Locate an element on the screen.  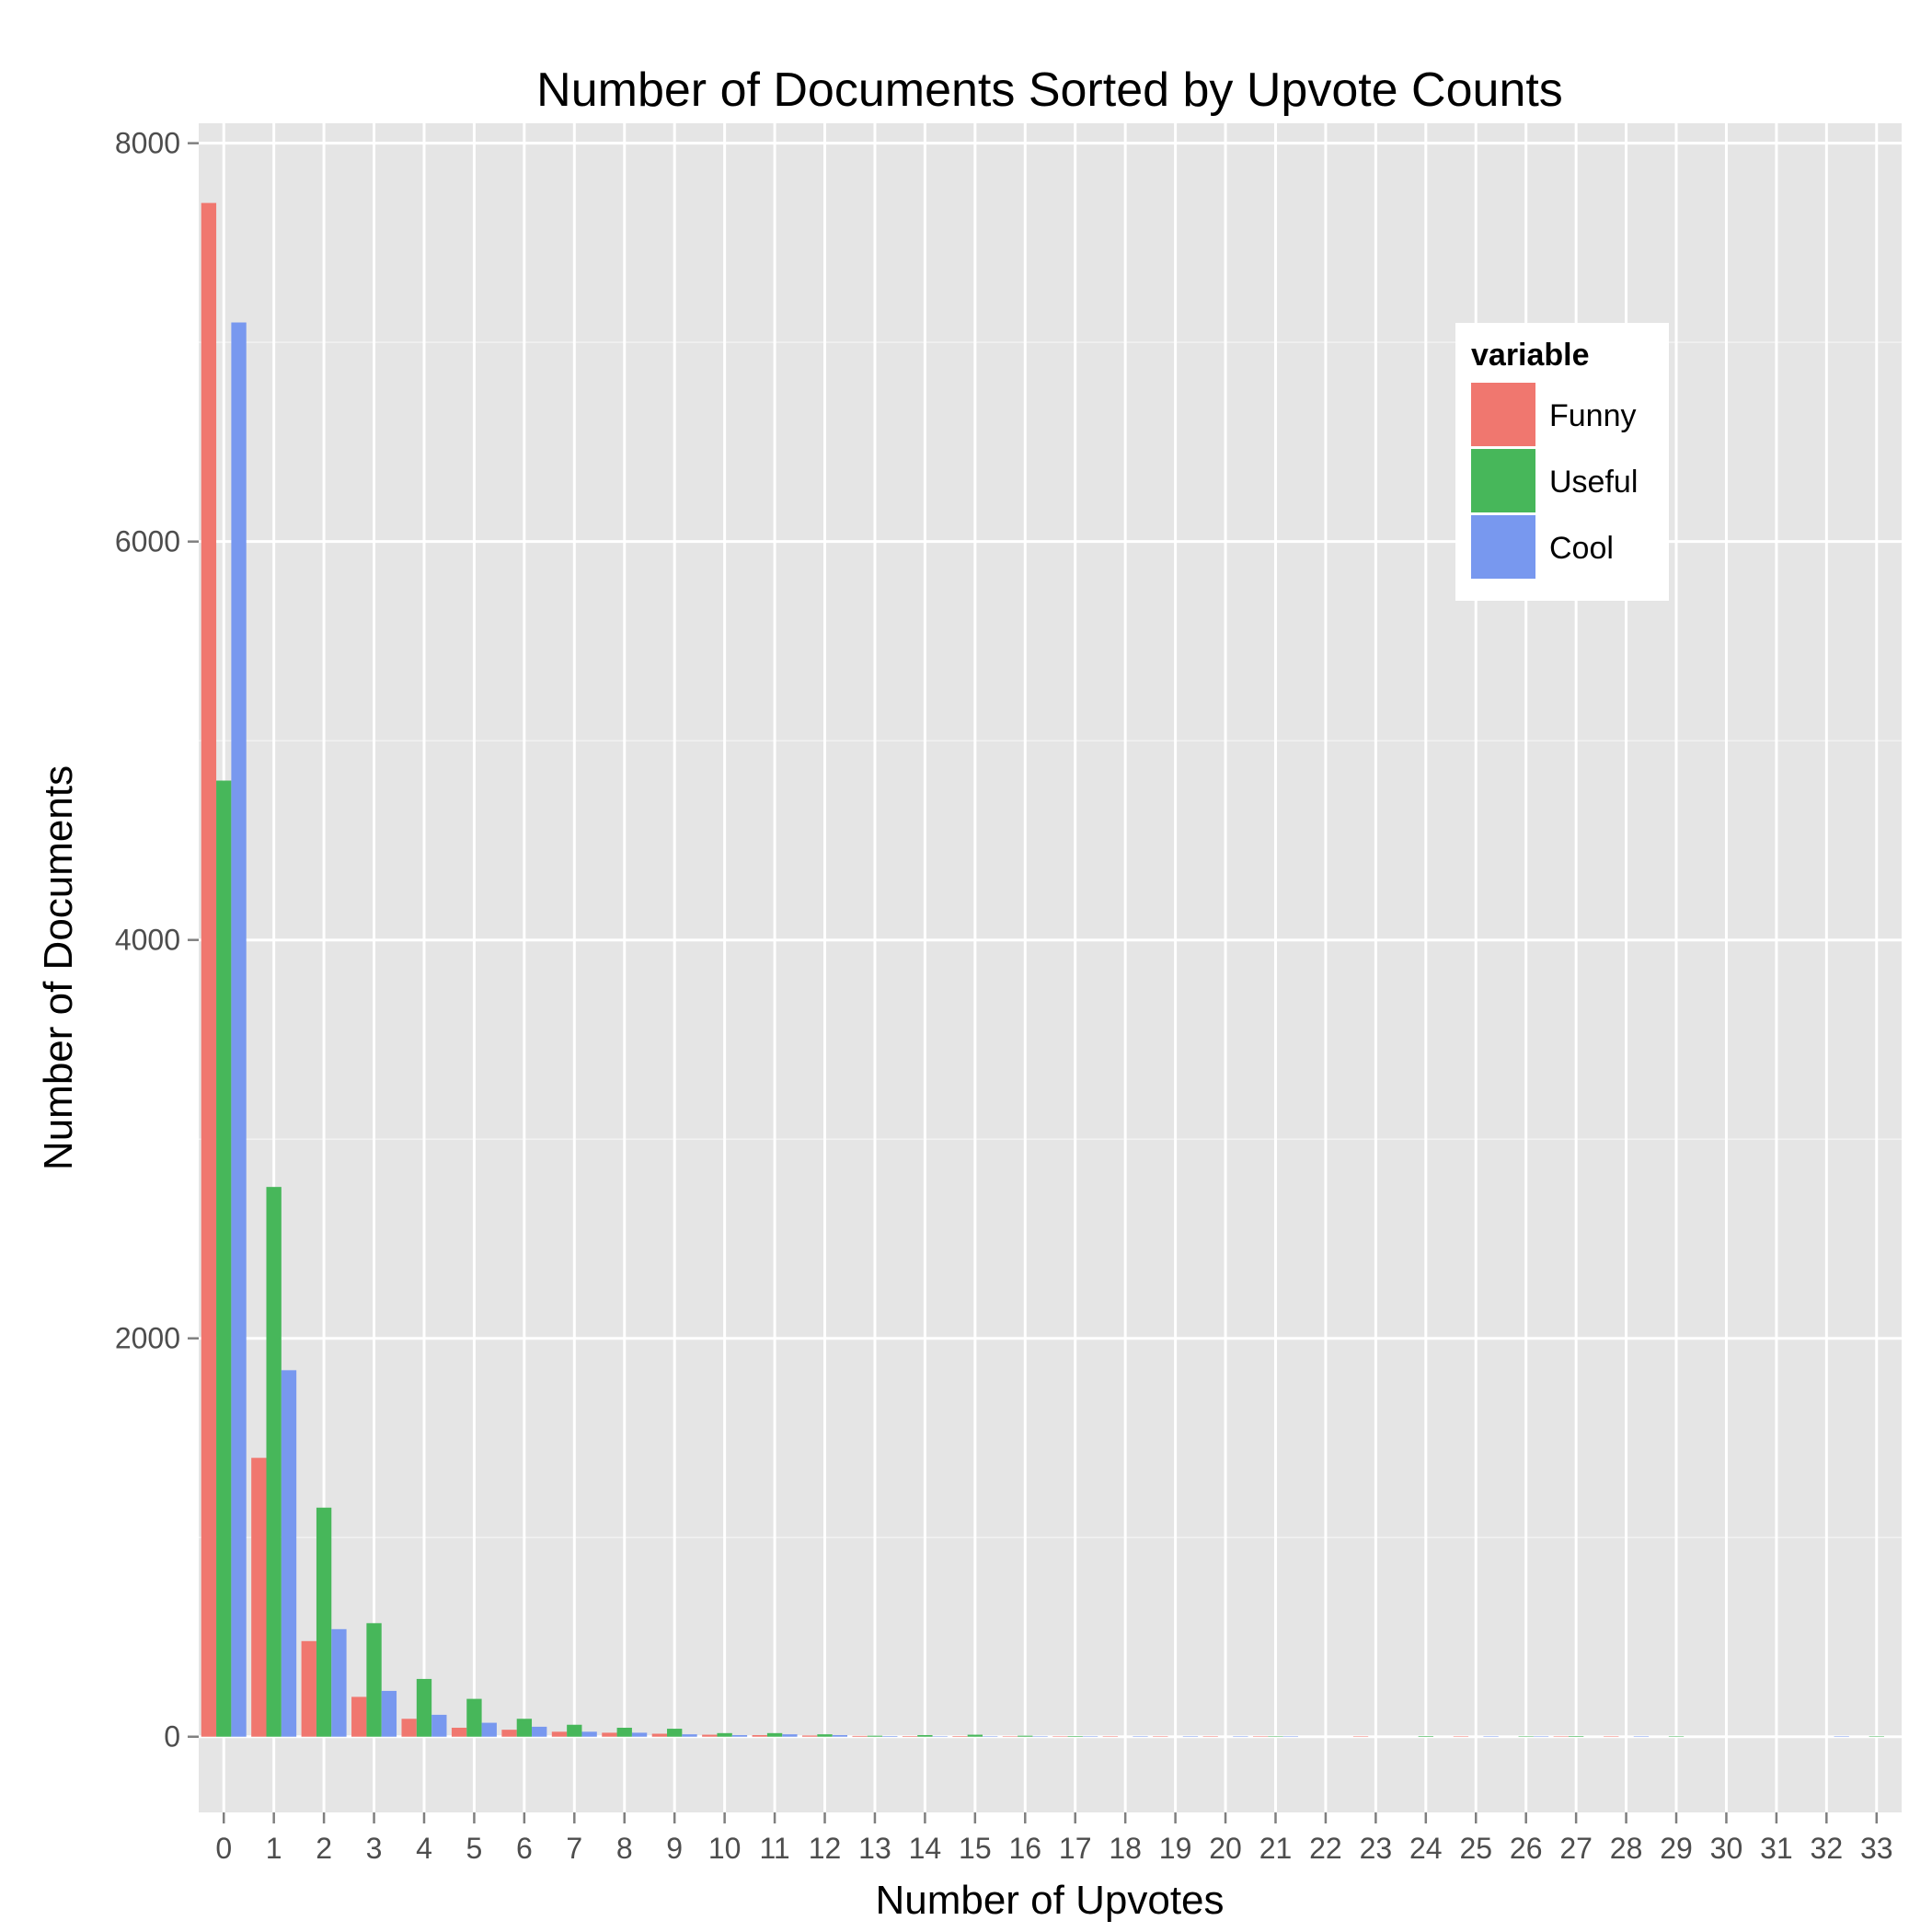
legend-key-useful is located at coordinates (1503, 481).